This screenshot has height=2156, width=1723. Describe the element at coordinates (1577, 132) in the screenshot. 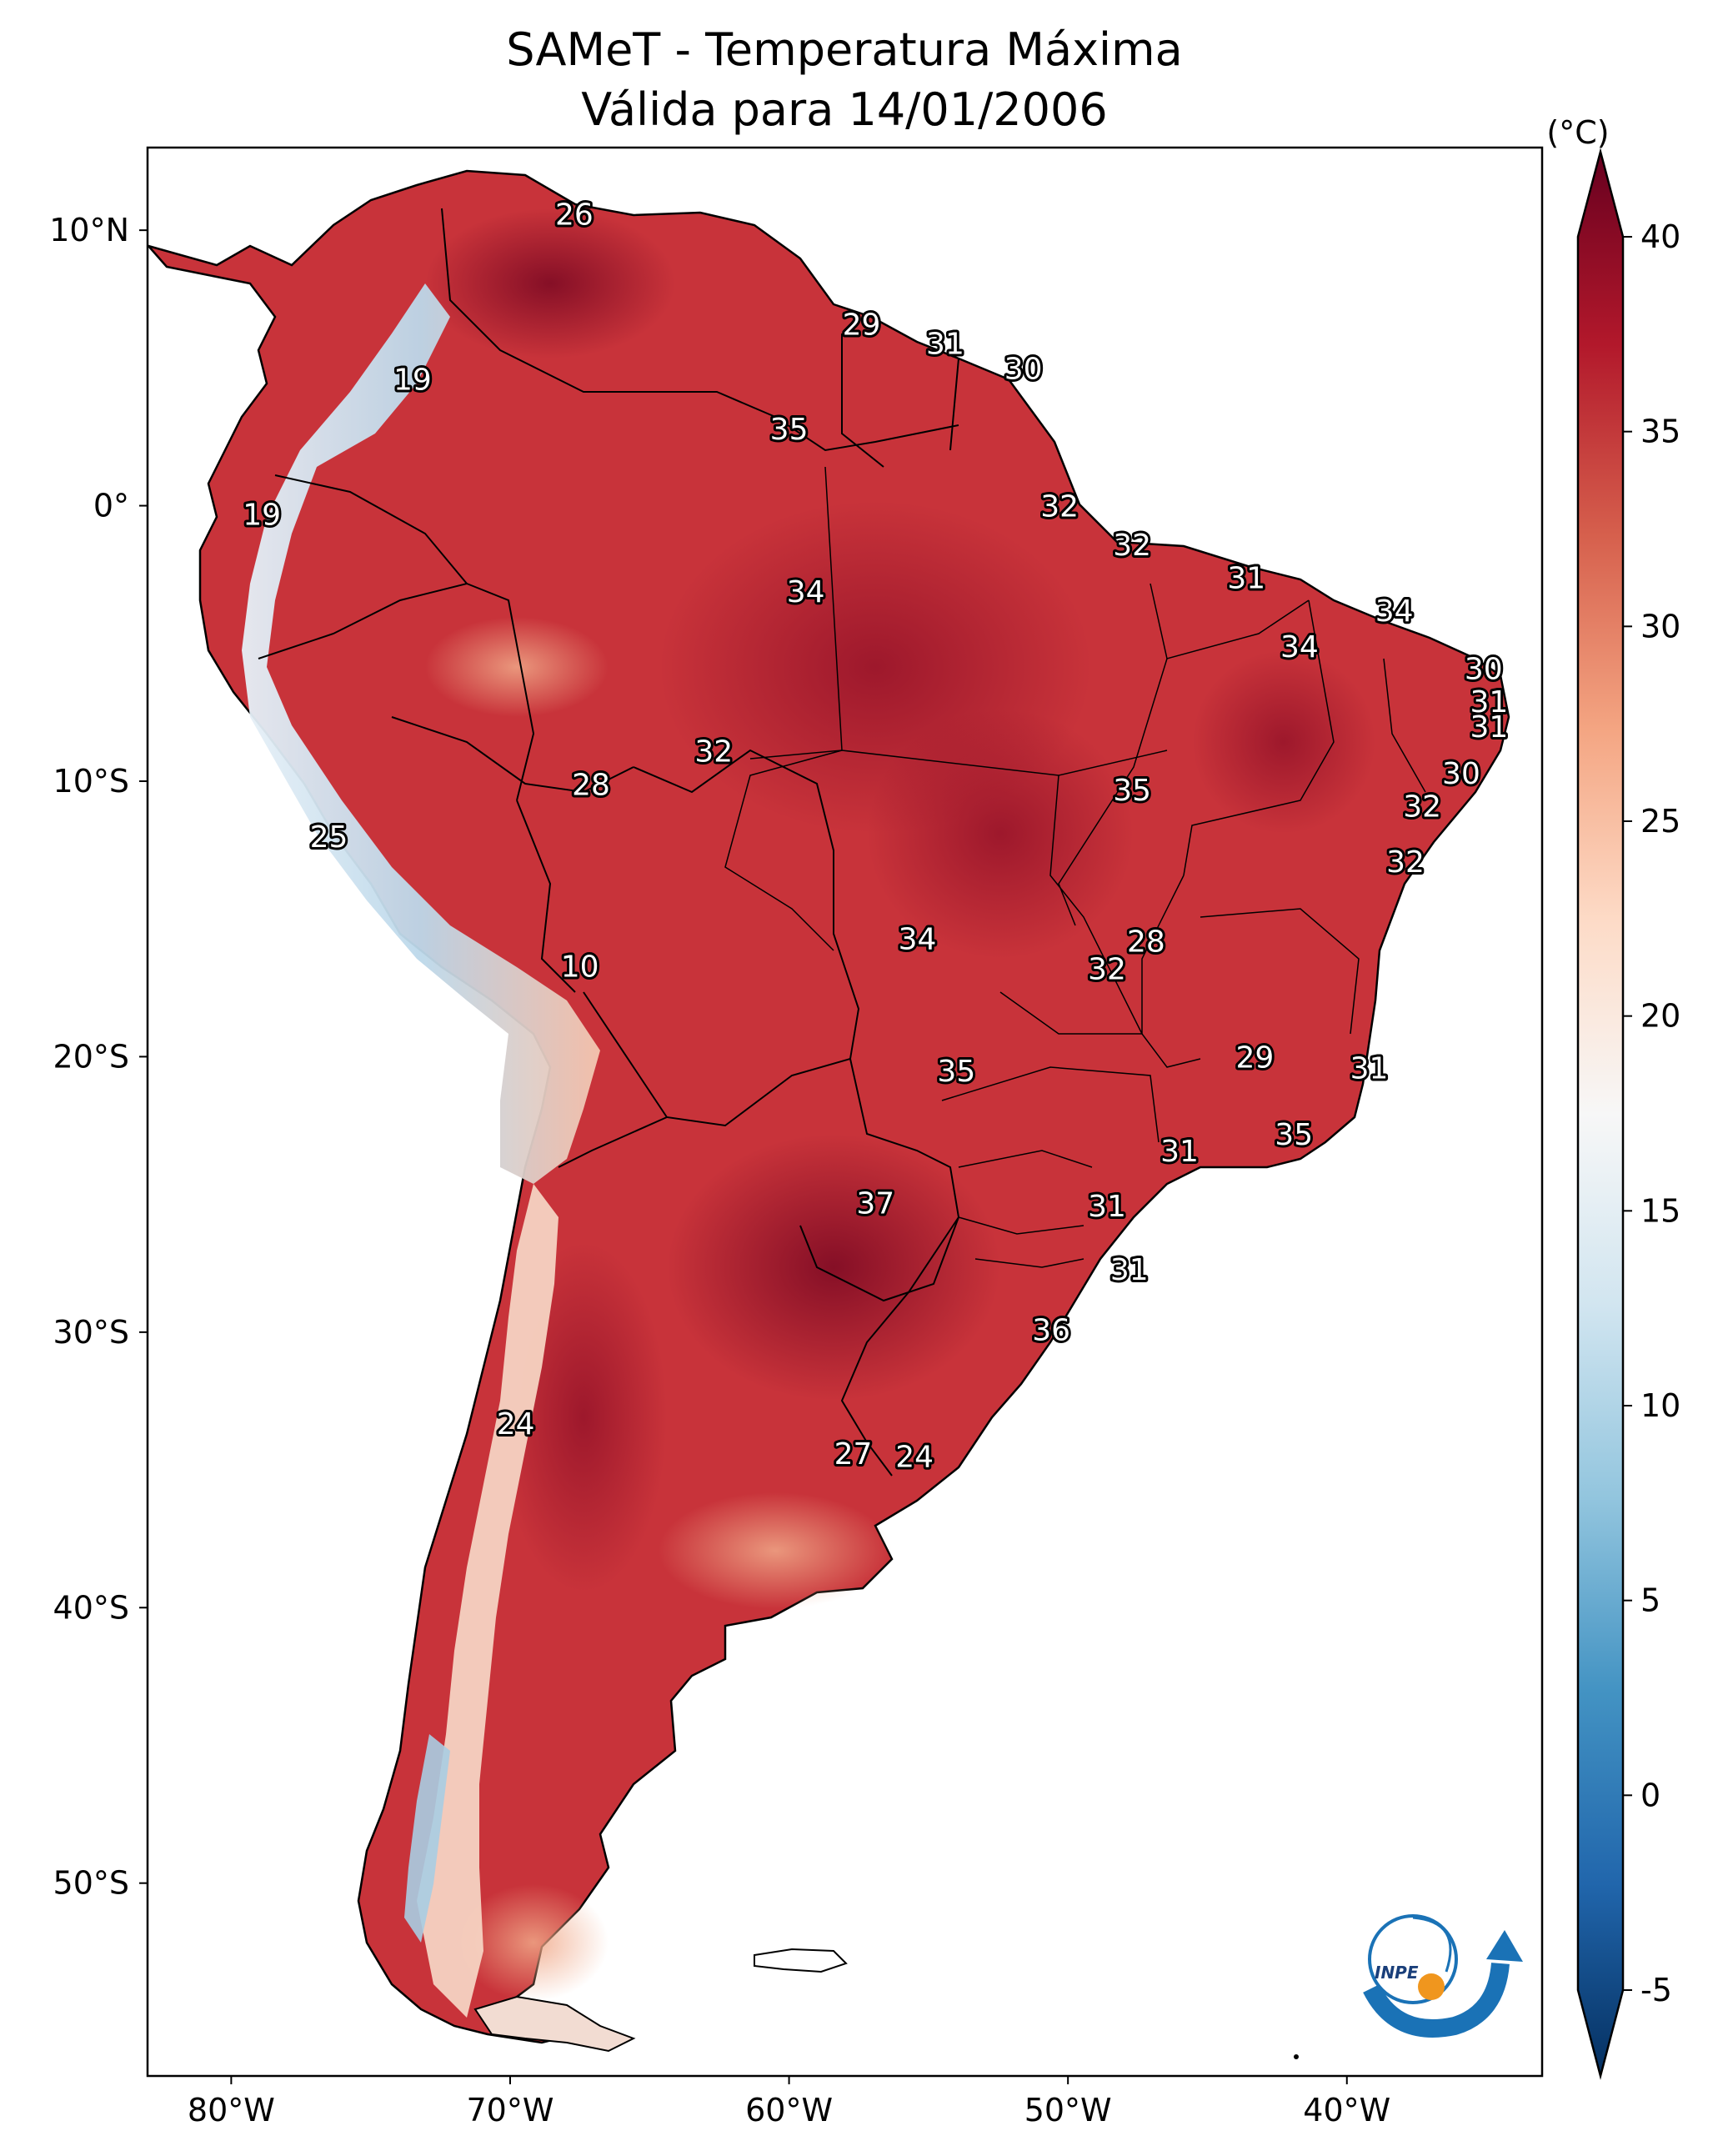

I see `colorbar-unit: (°C)` at that location.